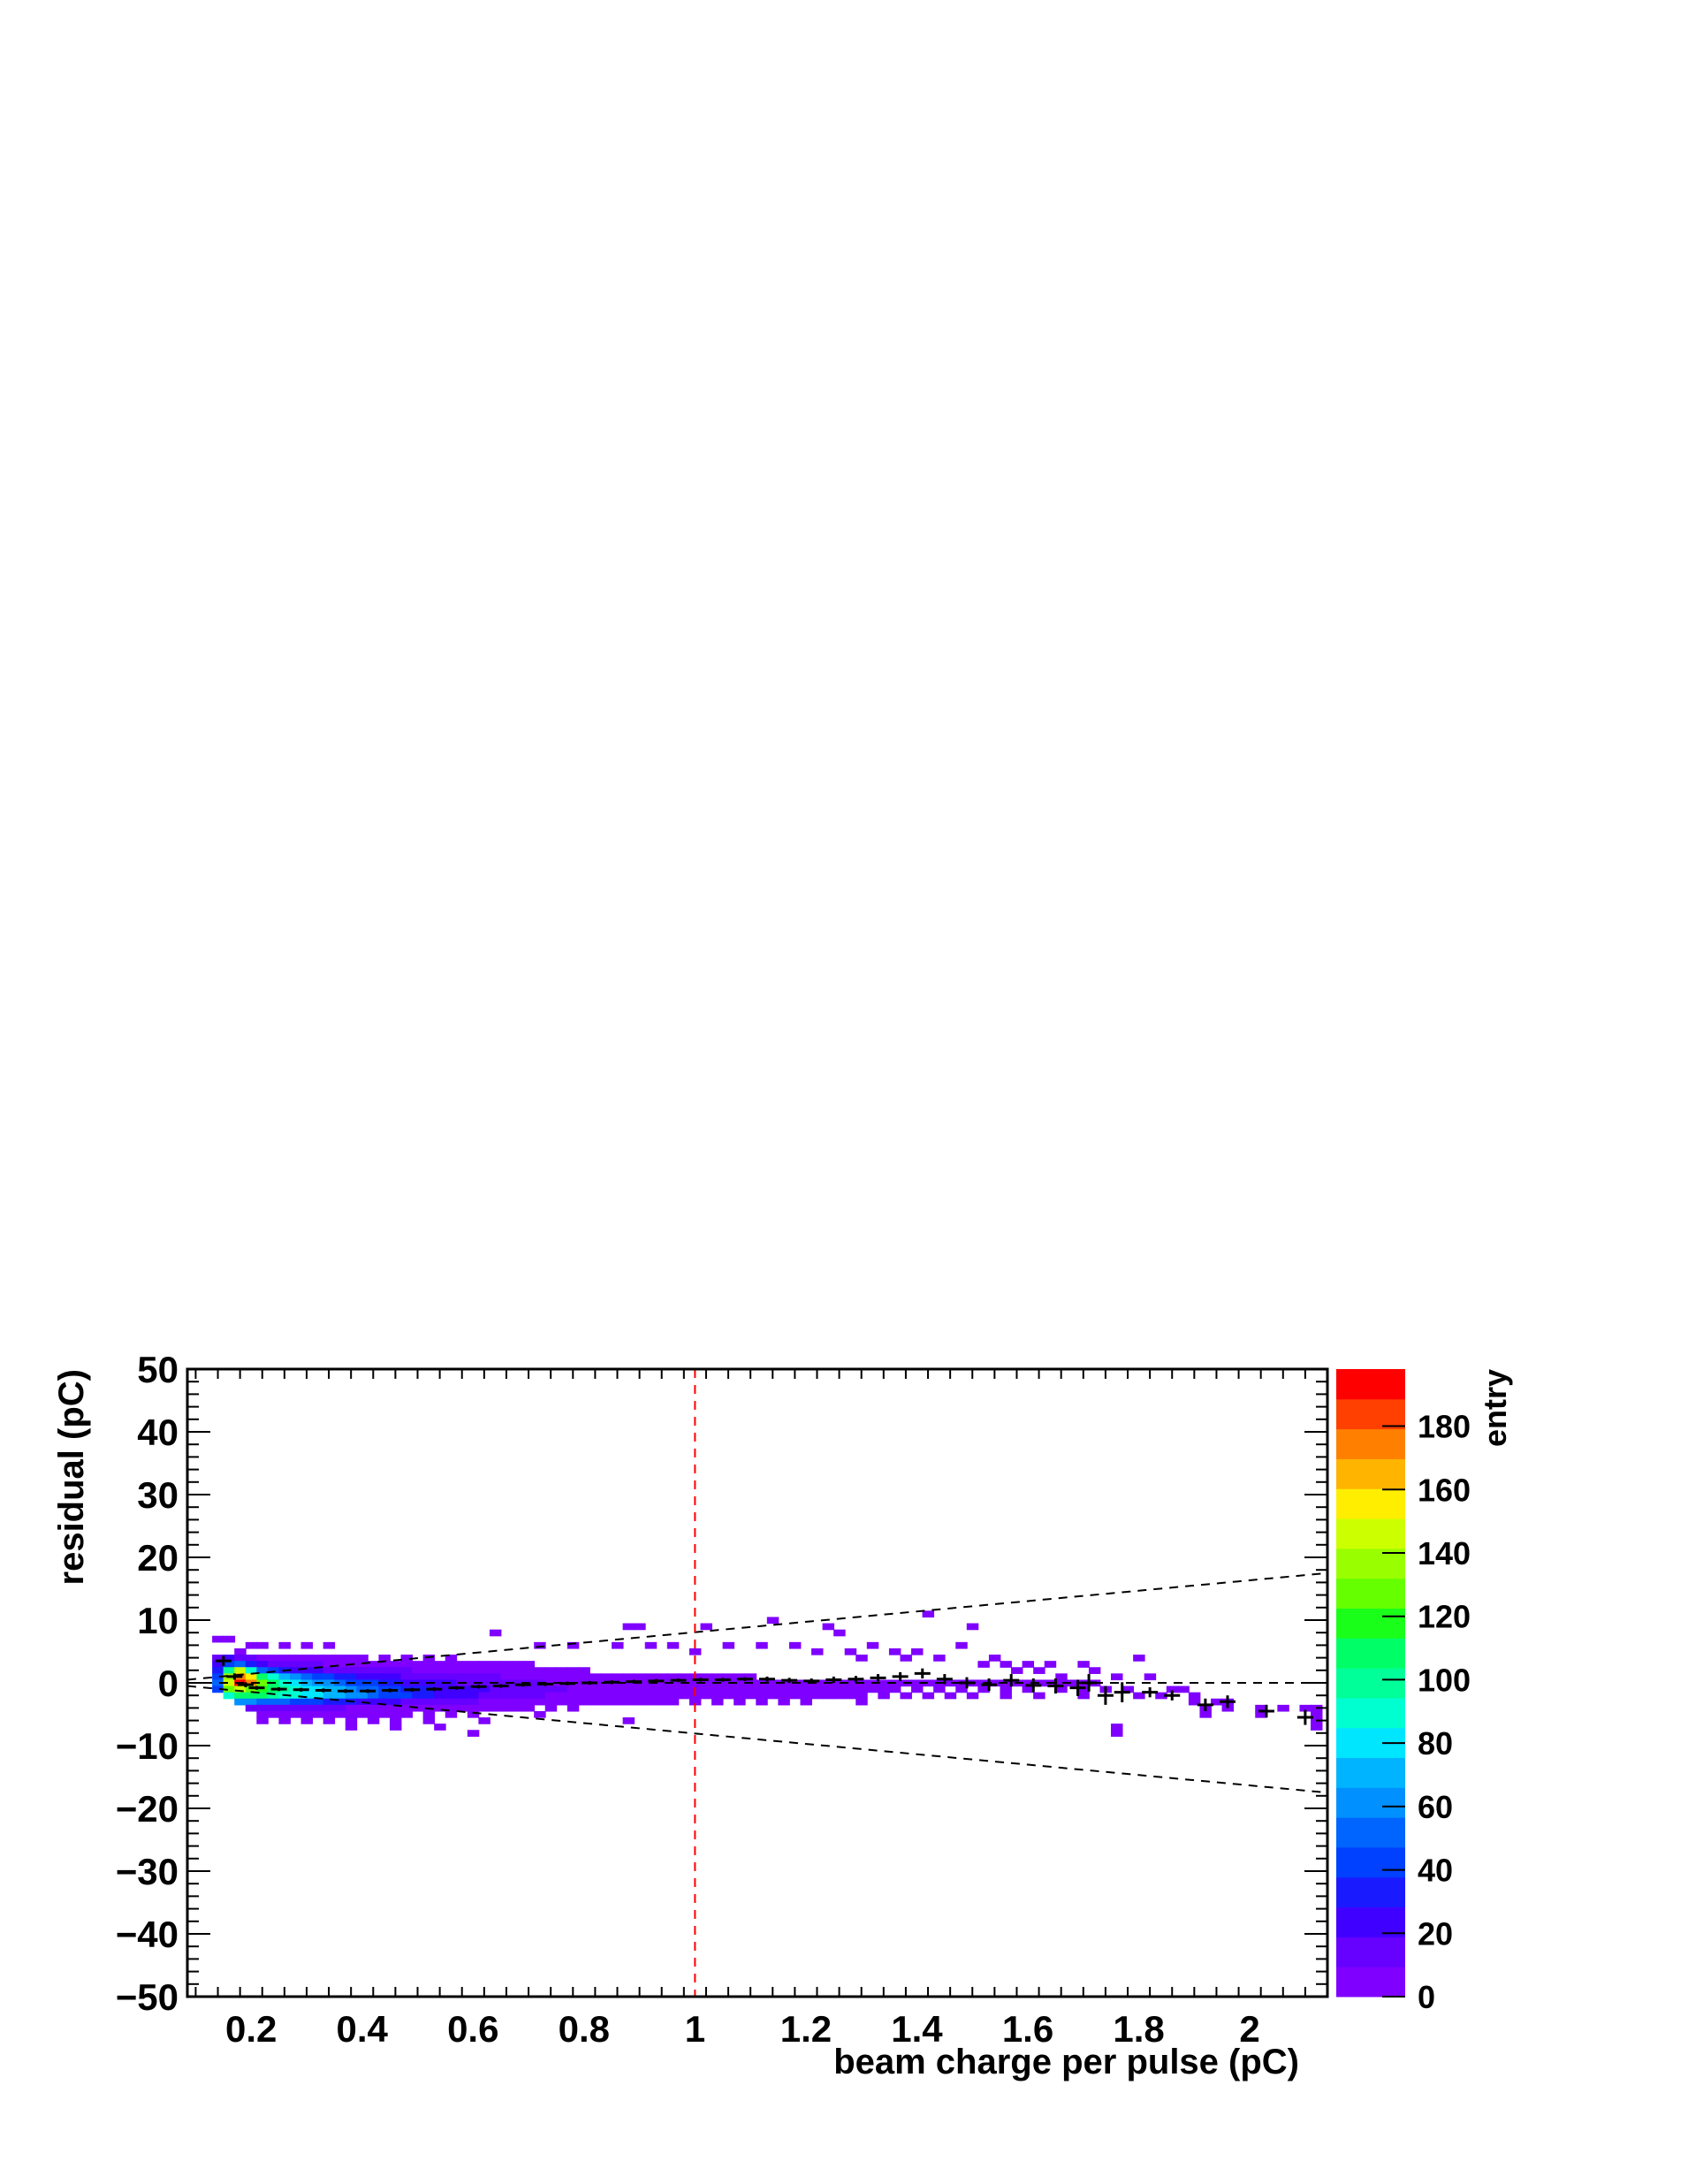 The image size is (1688, 2184). Describe the element at coordinates (1066, 2062) in the screenshot. I see `x-axis-title: beam charge per pulse (pC)` at that location.